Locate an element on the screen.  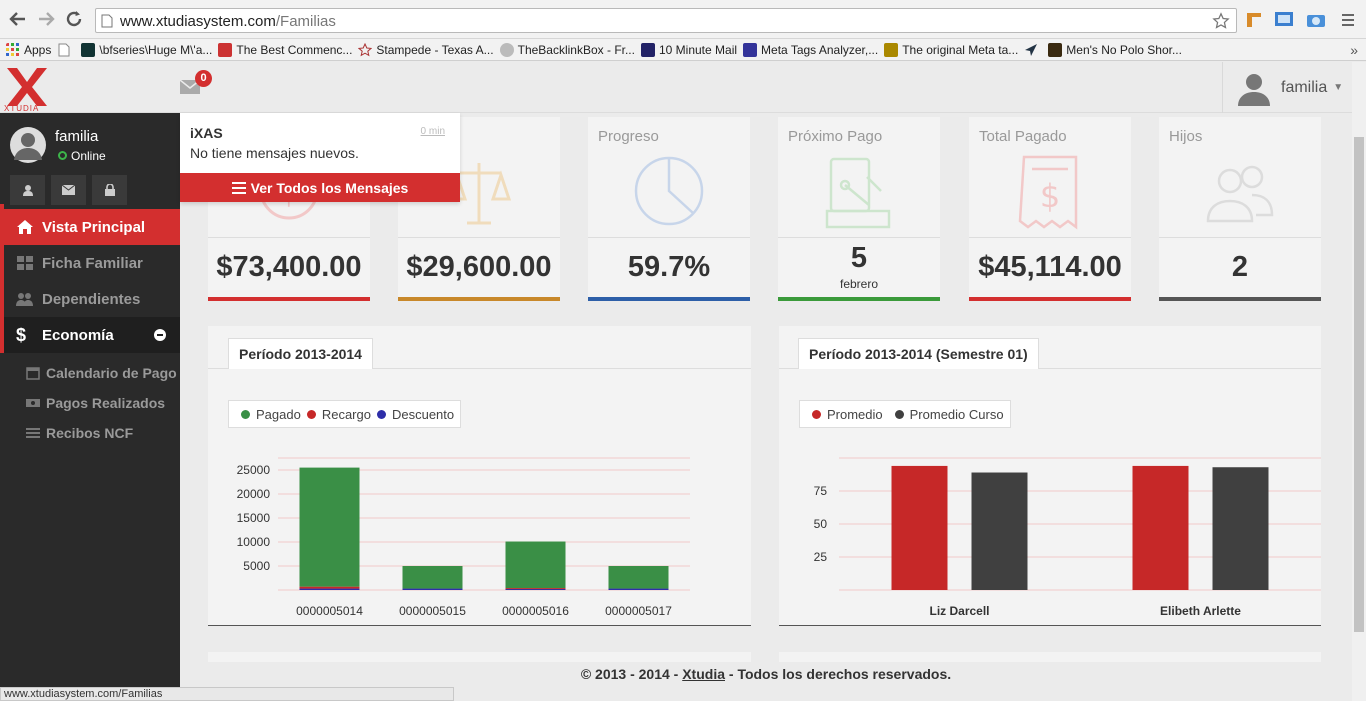
user-menu: familia ▼ is located at coordinates (1287, 87).